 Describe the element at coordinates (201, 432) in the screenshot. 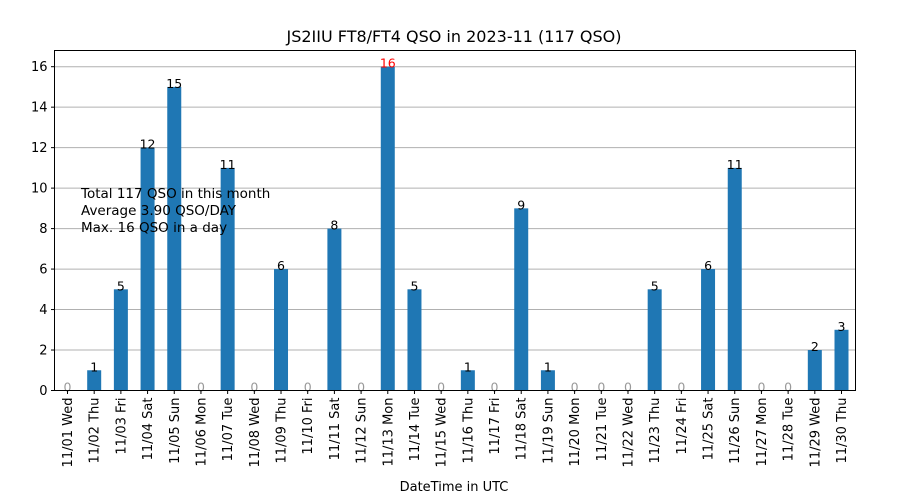

I see `x-tick-label: 11/06 Mon` at that location.